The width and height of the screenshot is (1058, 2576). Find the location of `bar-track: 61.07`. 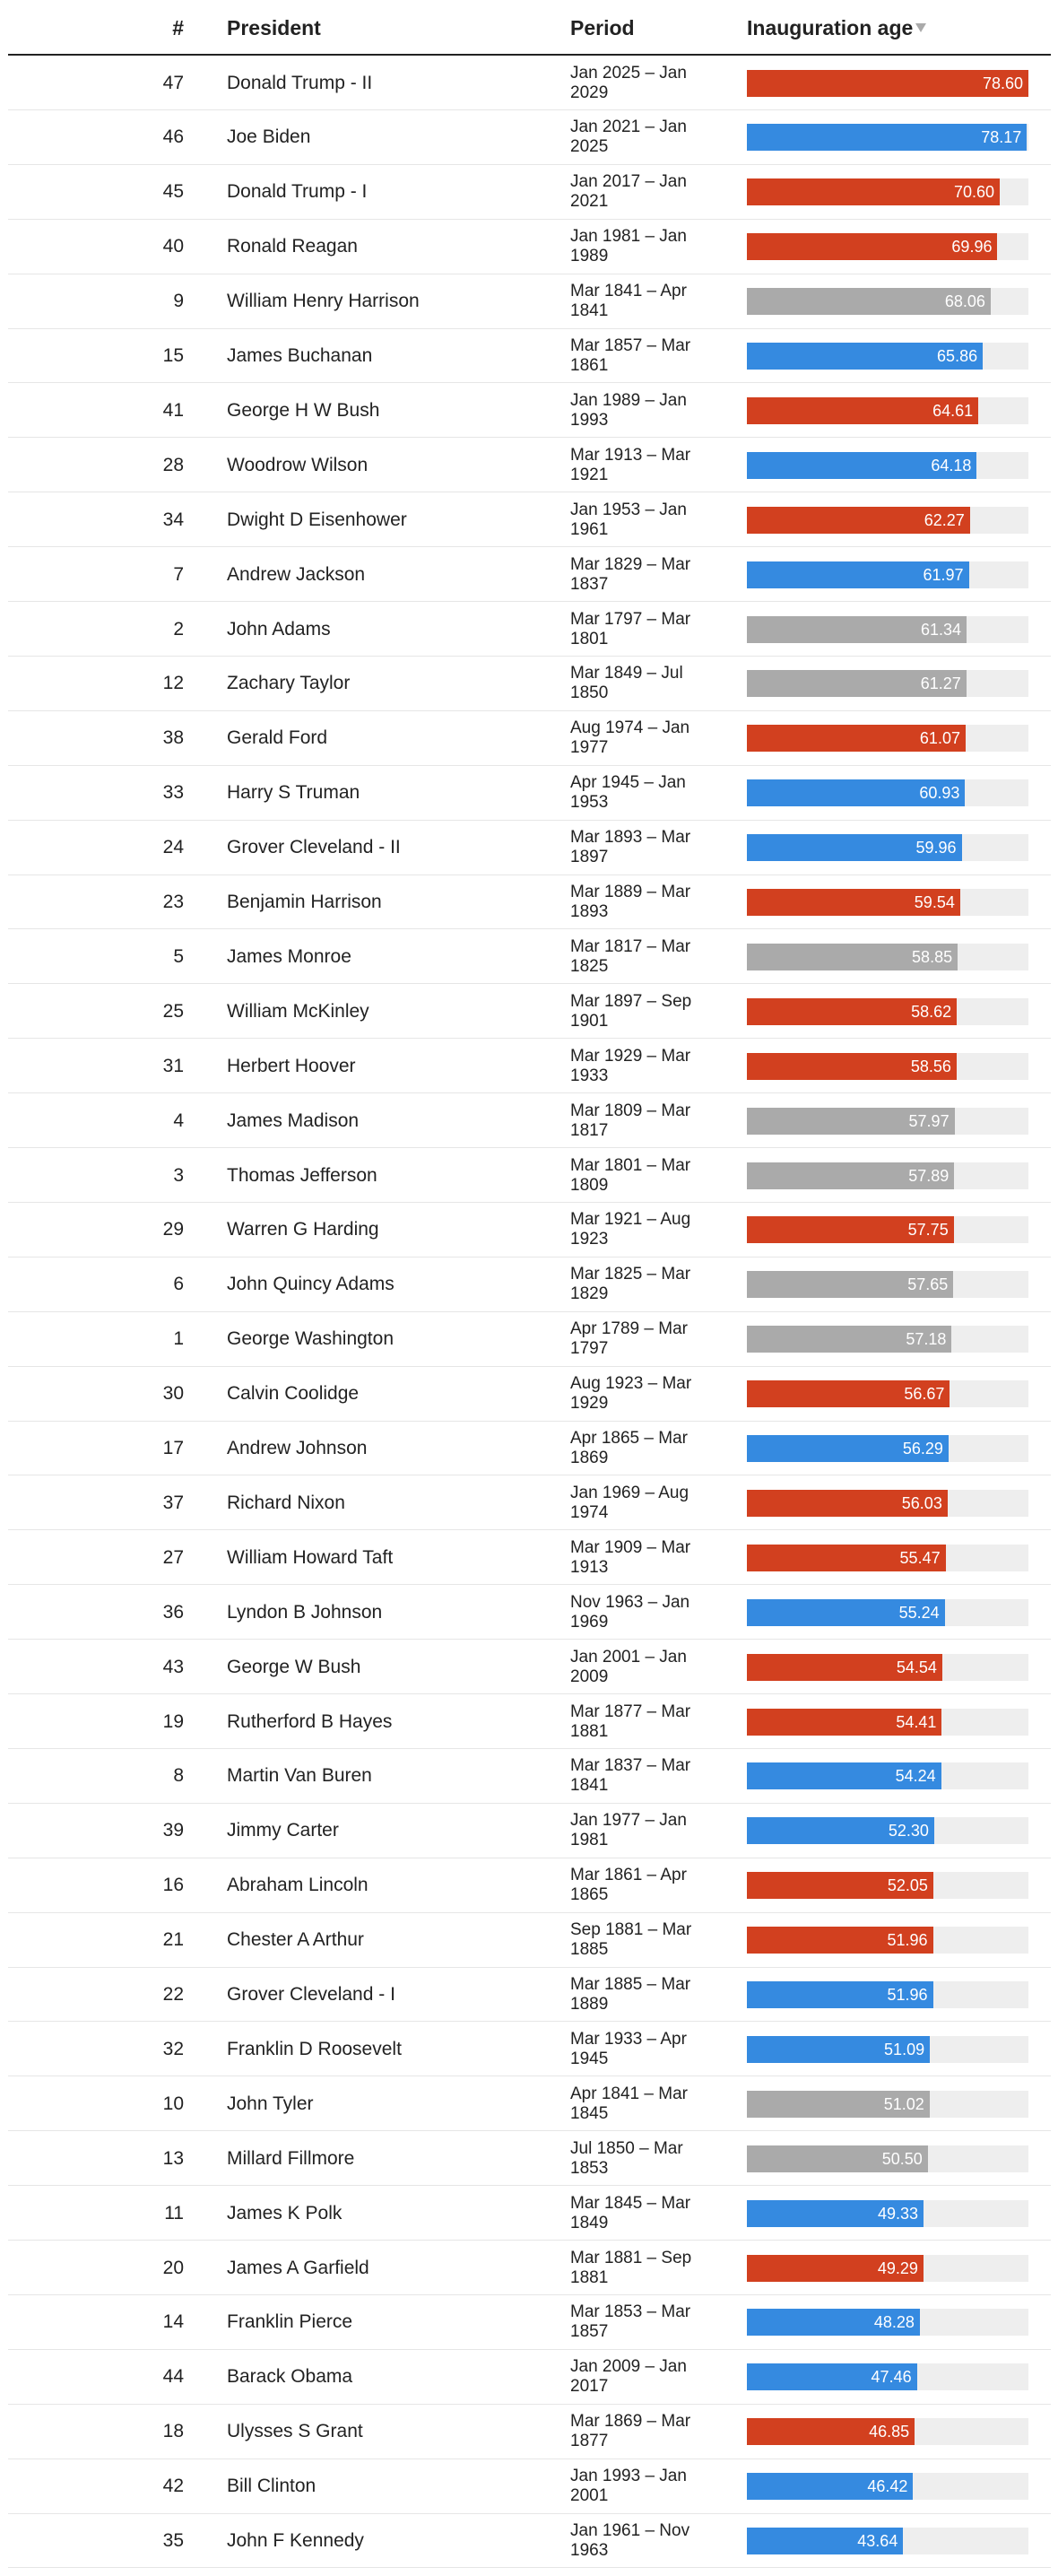

bar-track: 61.07 is located at coordinates (887, 739).